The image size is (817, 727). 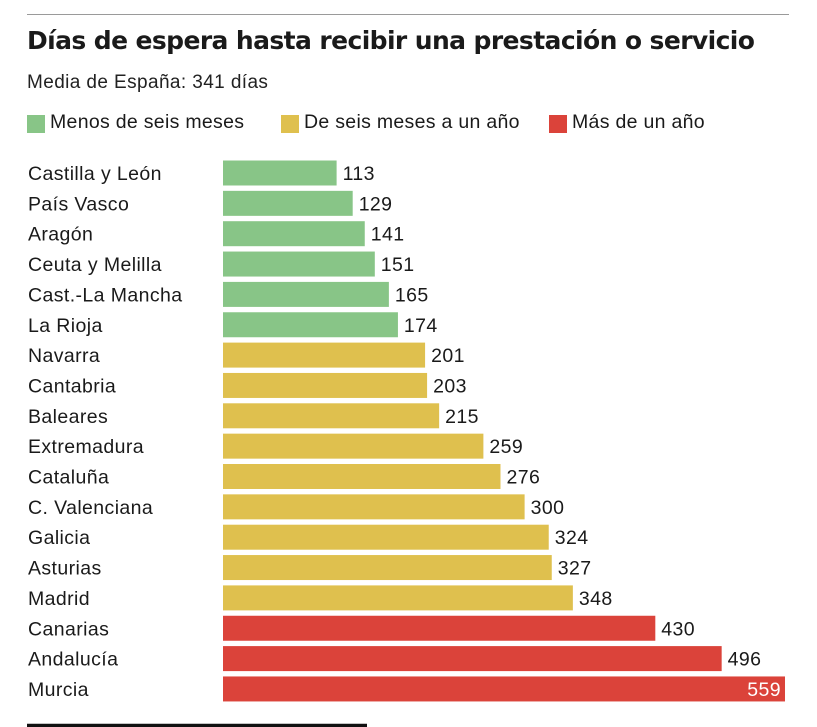 What do you see at coordinates (408, 14) in the screenshot?
I see `top-rule` at bounding box center [408, 14].